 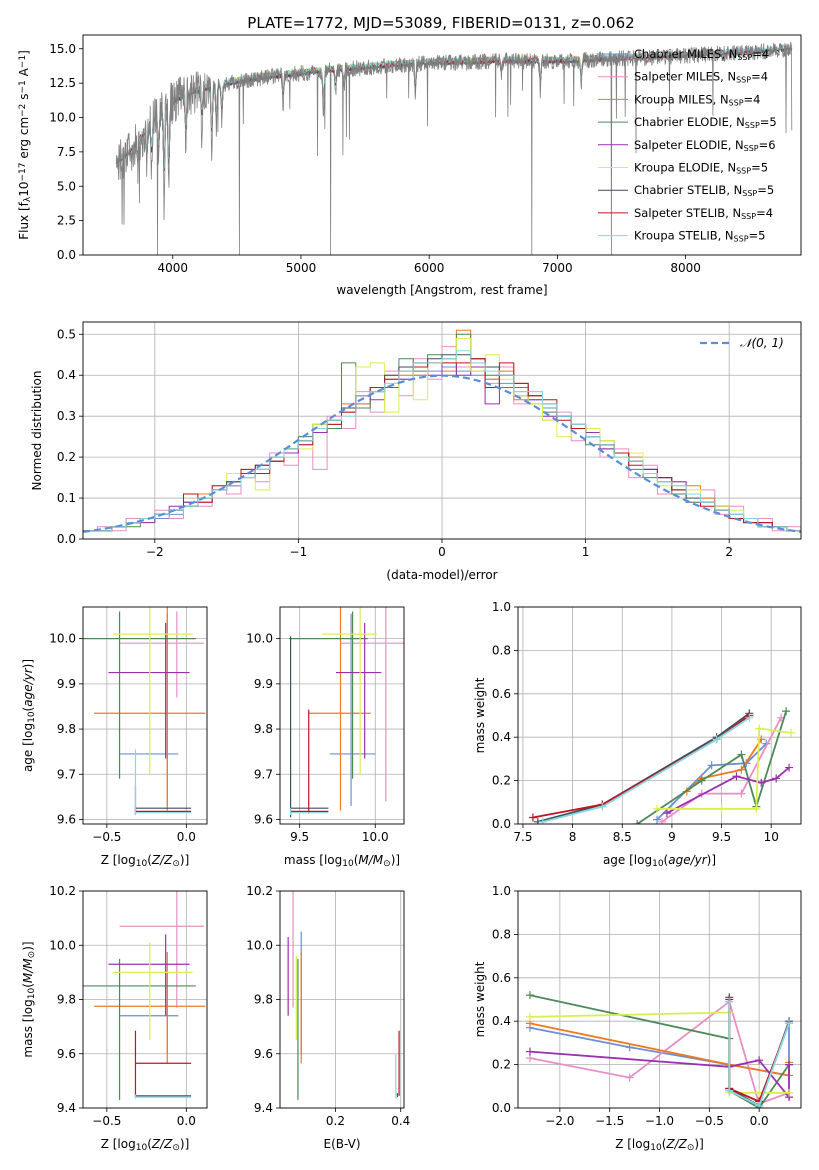 What do you see at coordinates (685, 54) in the screenshot?
I see `legend-text: Chabrier MILES, N` at bounding box center [685, 54].